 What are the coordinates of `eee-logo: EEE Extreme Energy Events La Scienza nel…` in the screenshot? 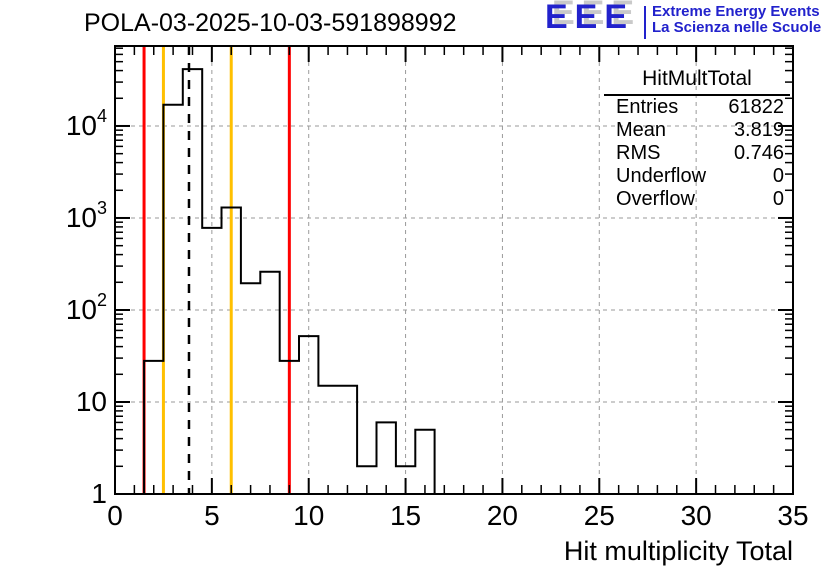 It's located at (690, 21).